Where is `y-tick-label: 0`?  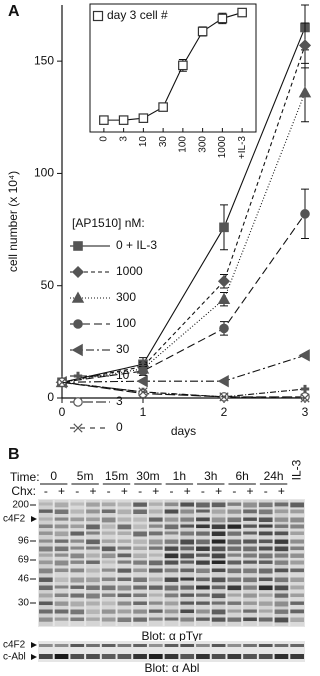 y-tick-label: 0 is located at coordinates (50, 397).